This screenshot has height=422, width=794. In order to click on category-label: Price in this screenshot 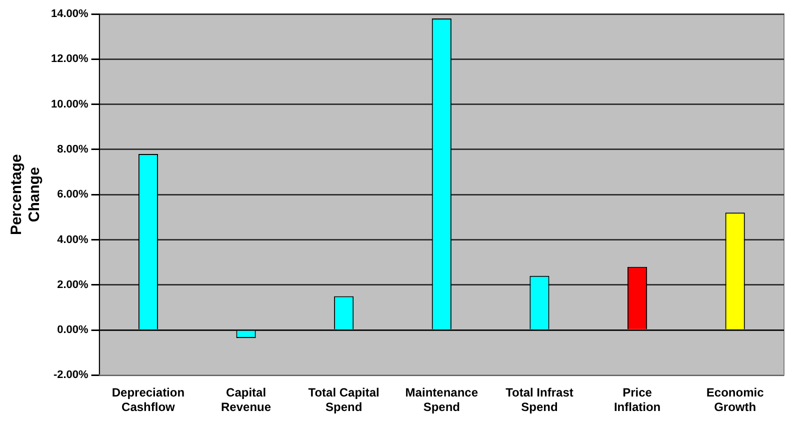, I will do `click(637, 393)`.